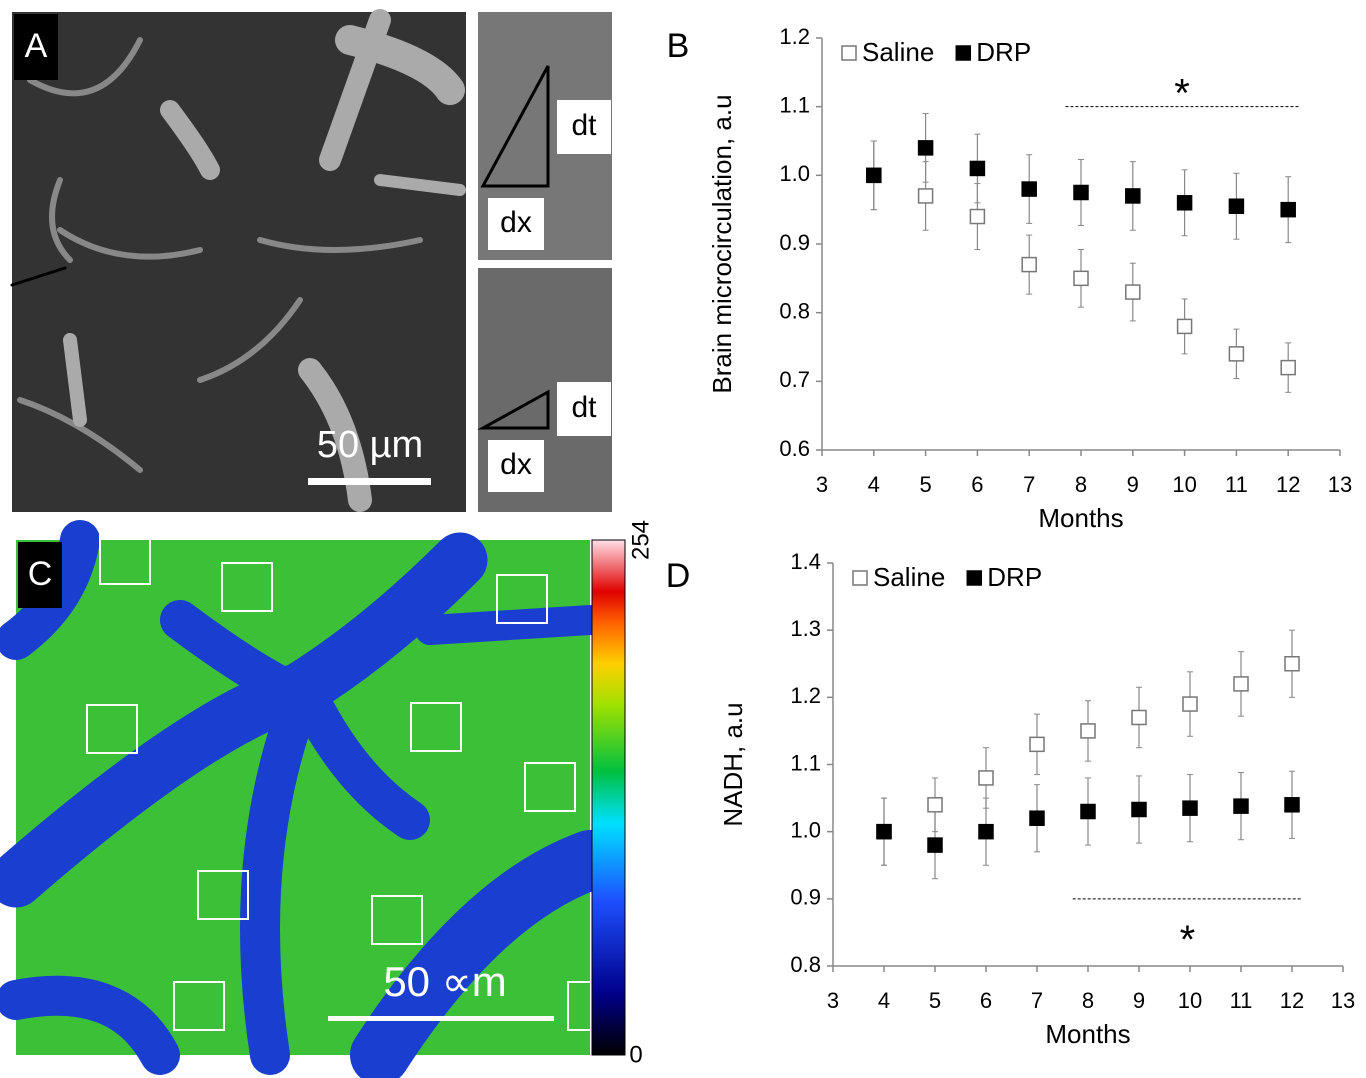 The height and width of the screenshot is (1078, 1366). Describe the element at coordinates (722, 243) in the screenshot. I see `y-axis-label: Brain microcirculation, a.u` at that location.